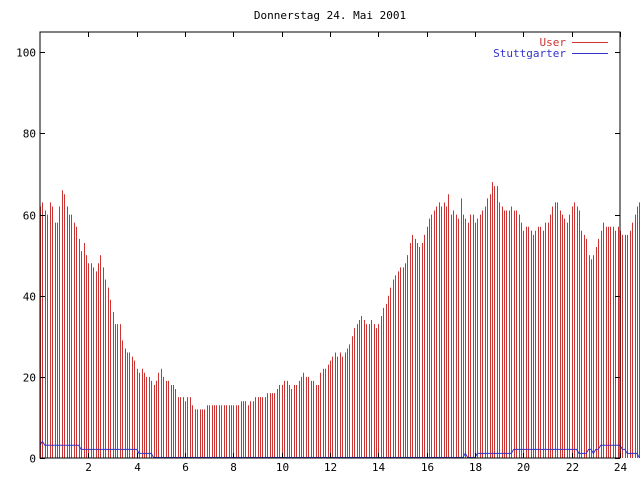  Describe the element at coordinates (185, 467) in the screenshot. I see `x-tick-label: 6` at that location.